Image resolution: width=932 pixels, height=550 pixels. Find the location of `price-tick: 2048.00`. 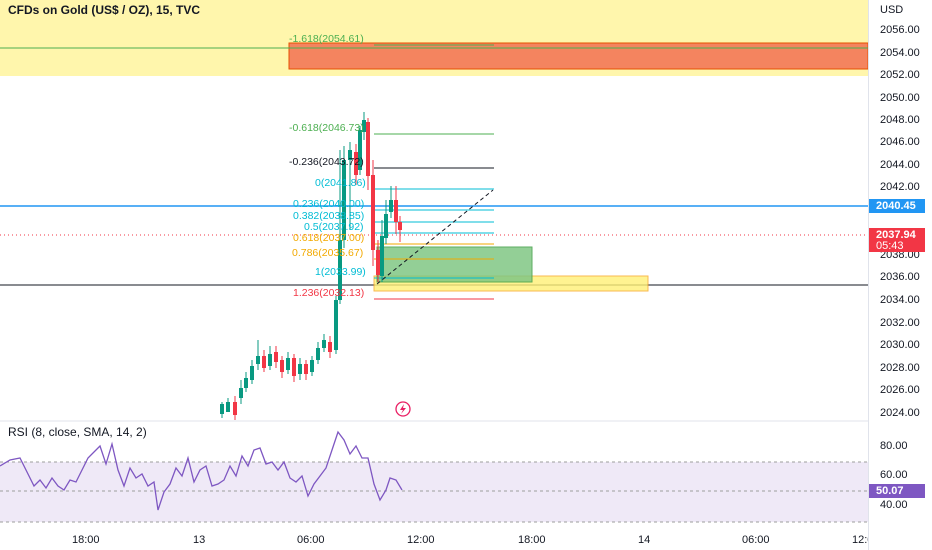

price-tick: 2048.00 is located at coordinates (900, 120).